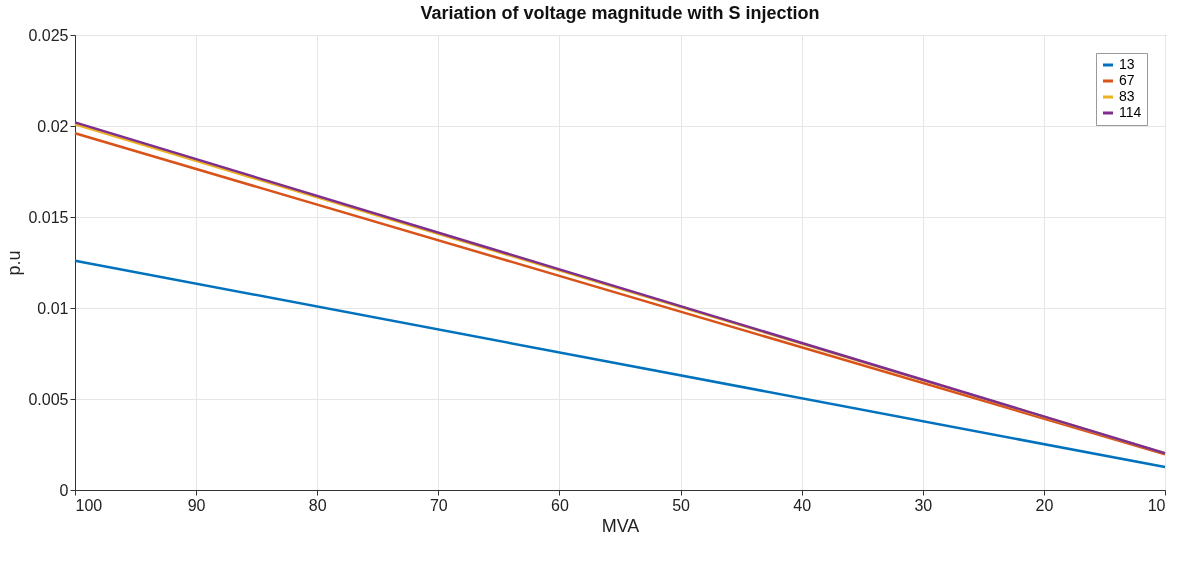  Describe the element at coordinates (620, 525) in the screenshot. I see `x-axis-title: MVA` at that location.